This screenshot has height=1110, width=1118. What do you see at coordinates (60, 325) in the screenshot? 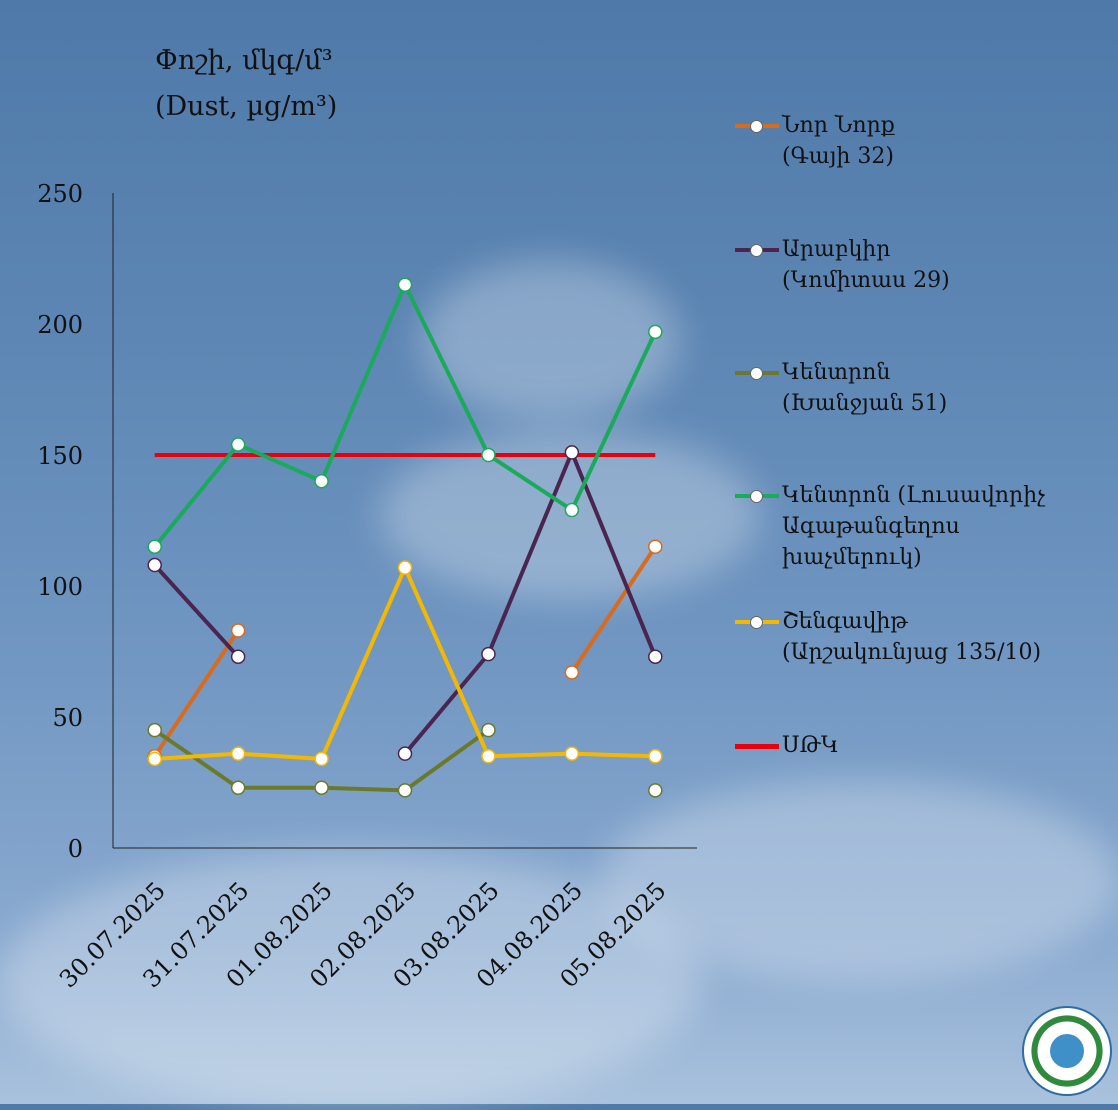
I see `y-tick-label: 200` at bounding box center [60, 325].